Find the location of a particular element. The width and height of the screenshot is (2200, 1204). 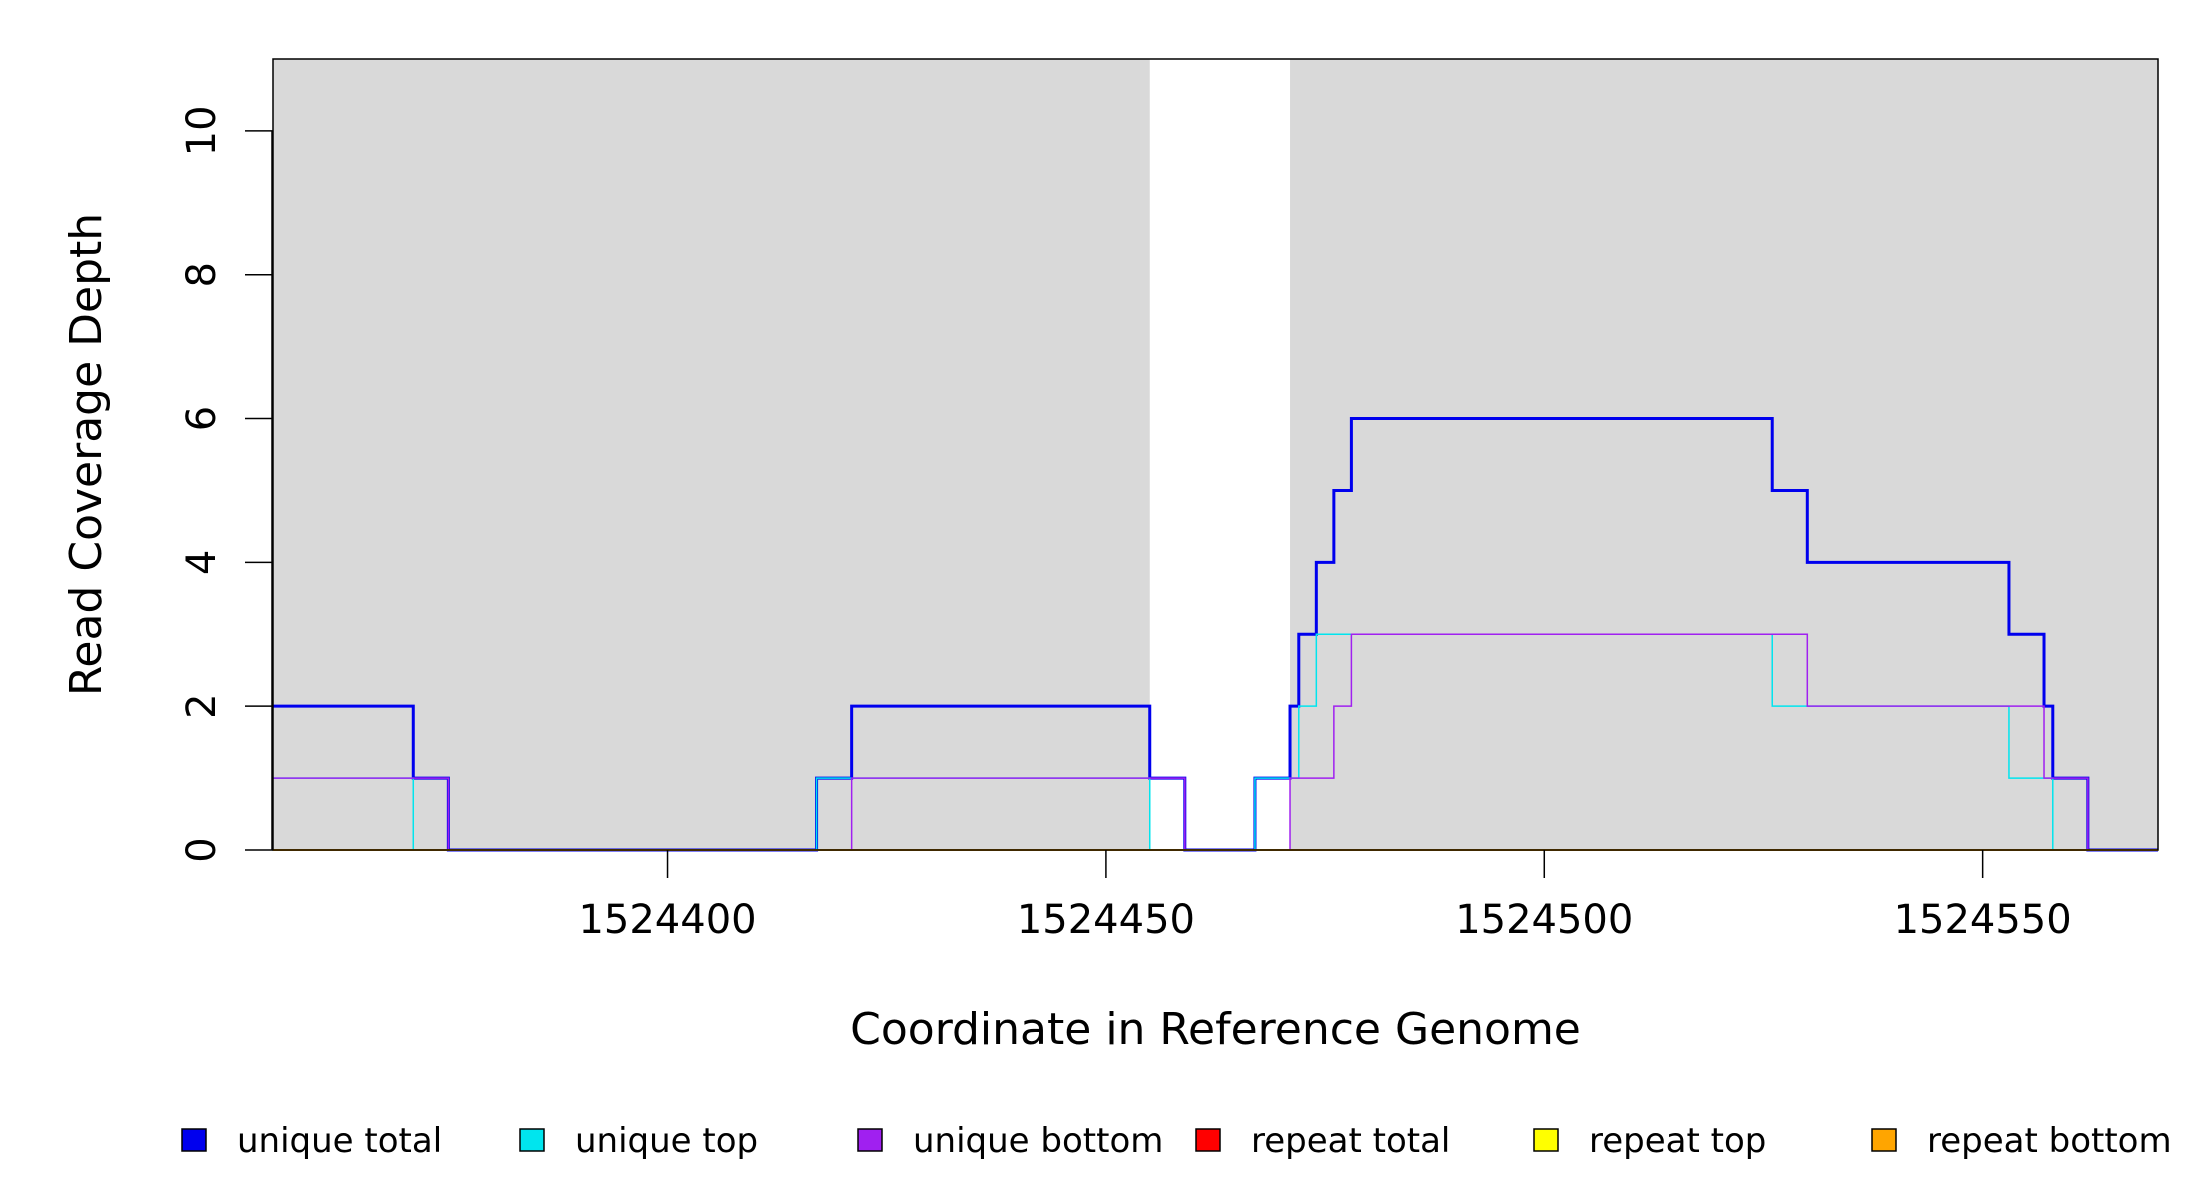

legend-label-unique-top: unique top is located at coordinates (666, 1141).